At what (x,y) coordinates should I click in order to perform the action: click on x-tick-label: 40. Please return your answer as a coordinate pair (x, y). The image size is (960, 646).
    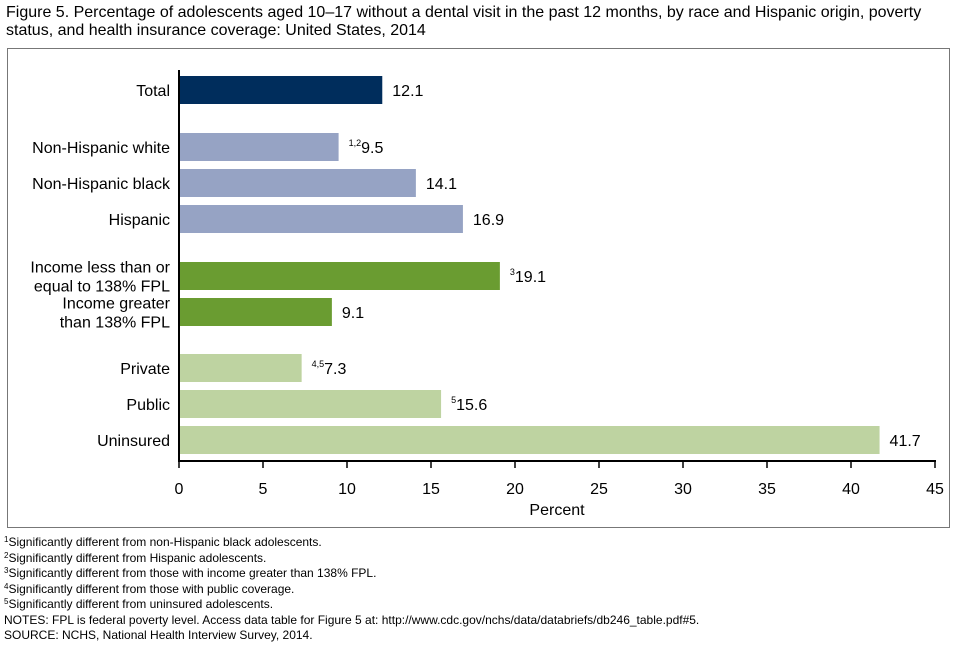
    Looking at the image, I should click on (851, 489).